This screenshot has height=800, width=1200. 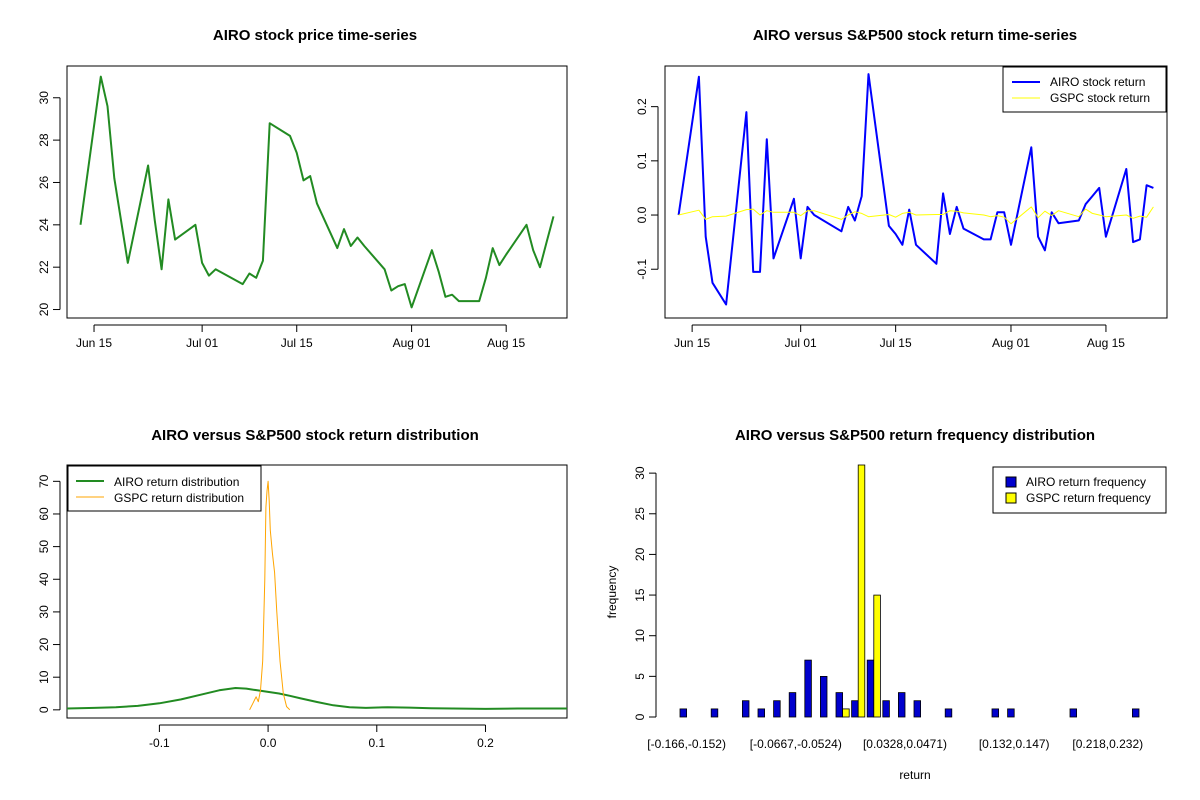 I want to click on return-series, so click(x=915, y=189).